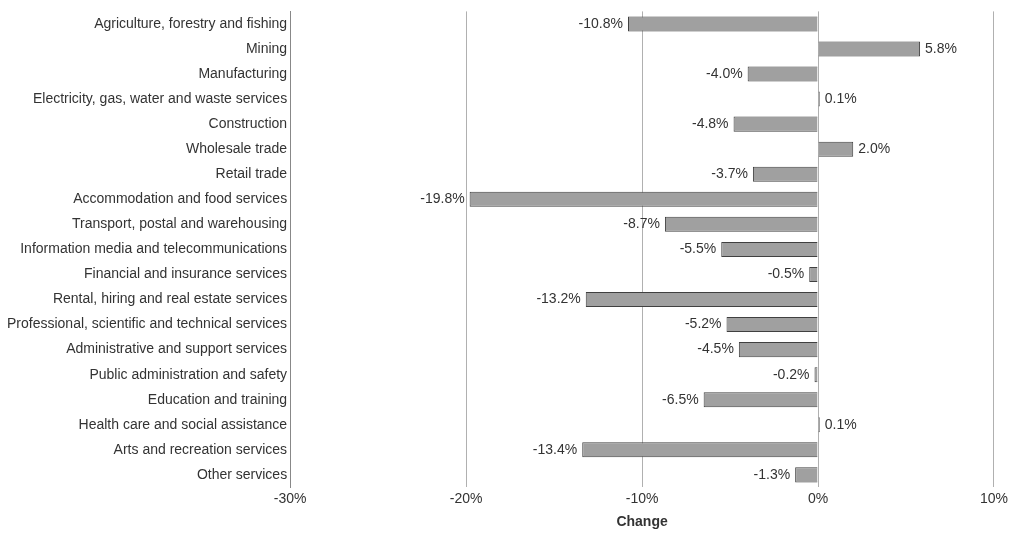  What do you see at coordinates (600, 22) in the screenshot?
I see `data-label: -10.8%` at bounding box center [600, 22].